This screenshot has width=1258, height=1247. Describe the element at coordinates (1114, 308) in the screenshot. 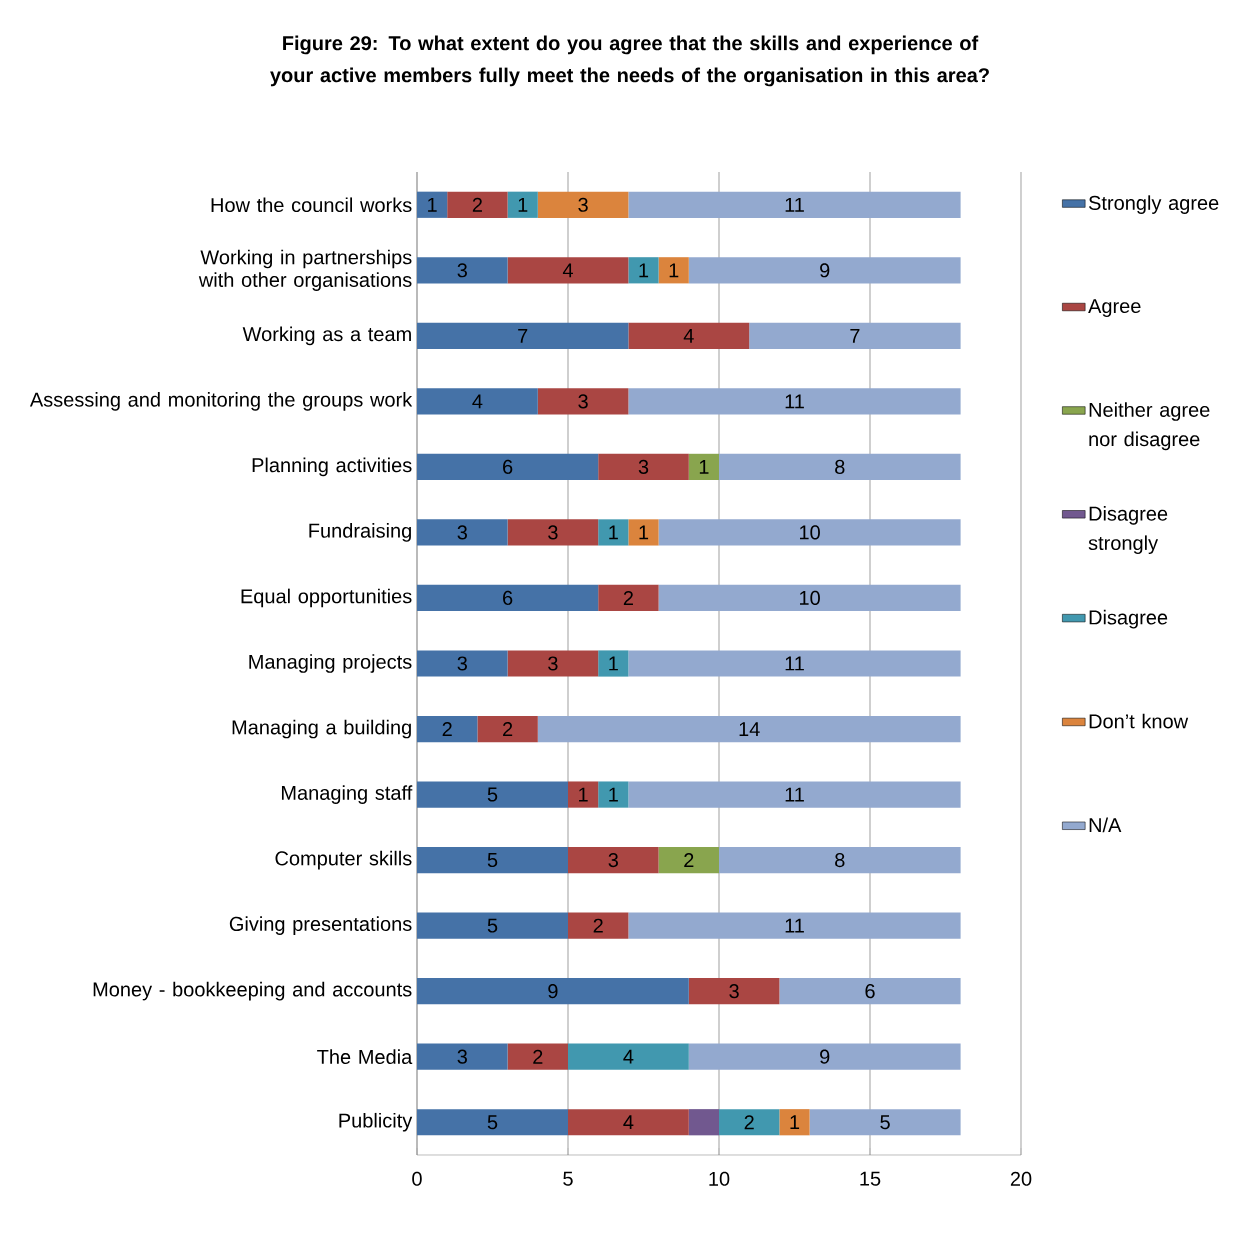

I see `legend-label: Agree` at that location.